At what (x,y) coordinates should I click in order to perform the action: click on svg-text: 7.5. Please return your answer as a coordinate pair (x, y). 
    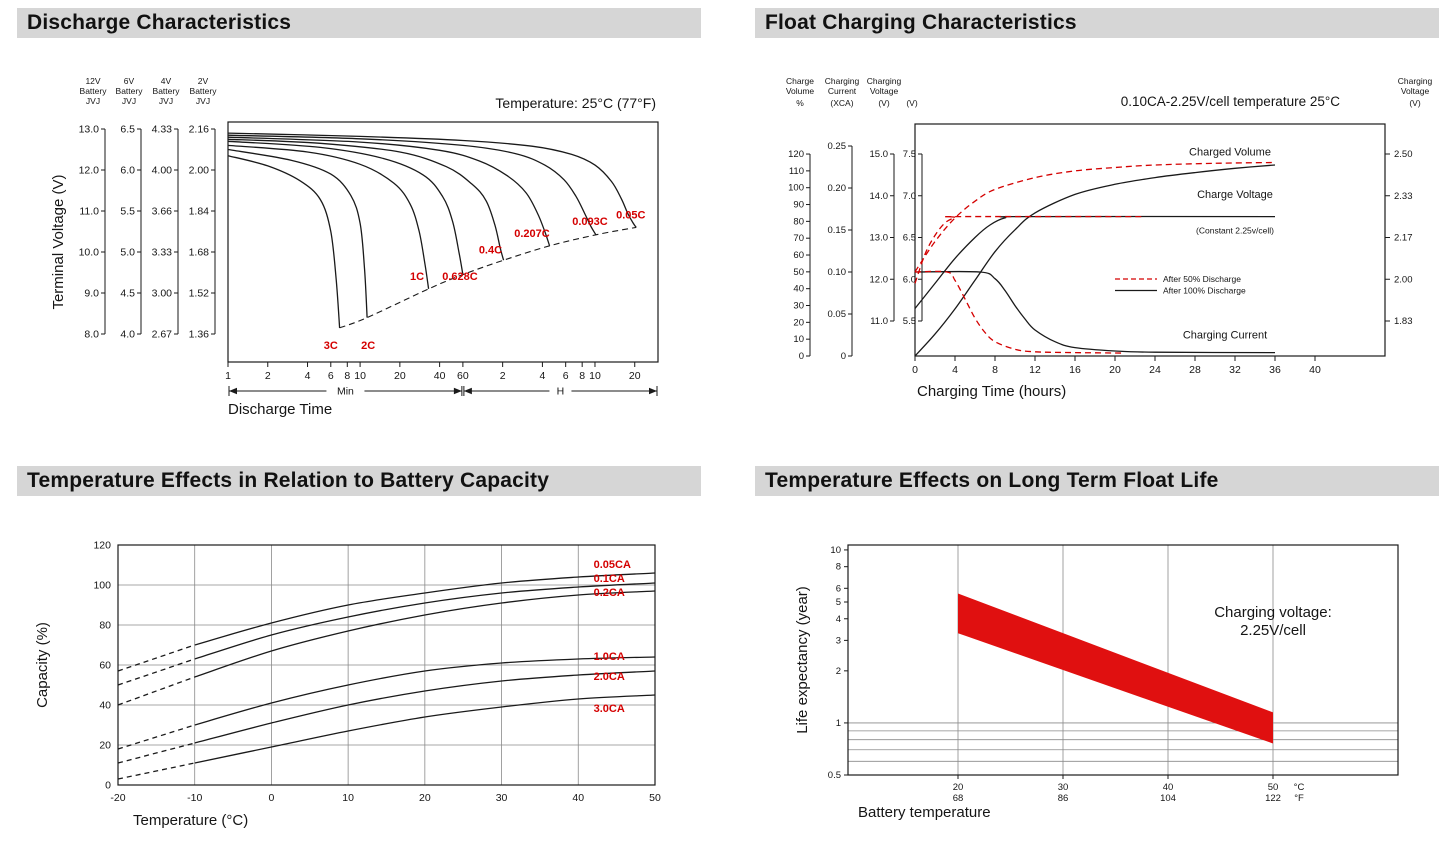
    Looking at the image, I should click on (909, 154).